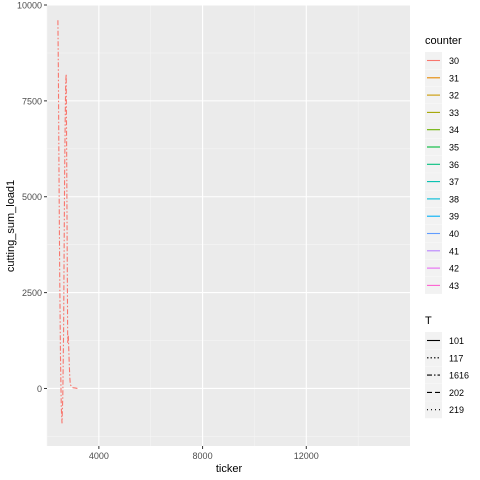  I want to click on series-layer, so click(68, 222).